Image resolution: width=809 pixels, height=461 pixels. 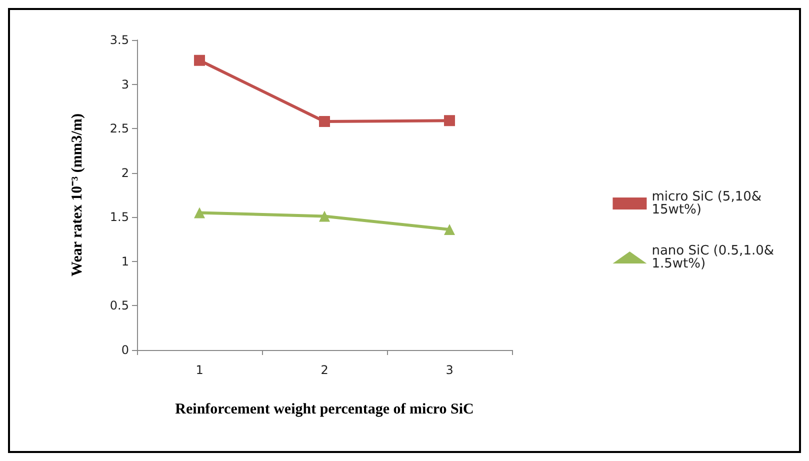 What do you see at coordinates (125, 173) in the screenshot?
I see `y-tick-label: 2` at bounding box center [125, 173].